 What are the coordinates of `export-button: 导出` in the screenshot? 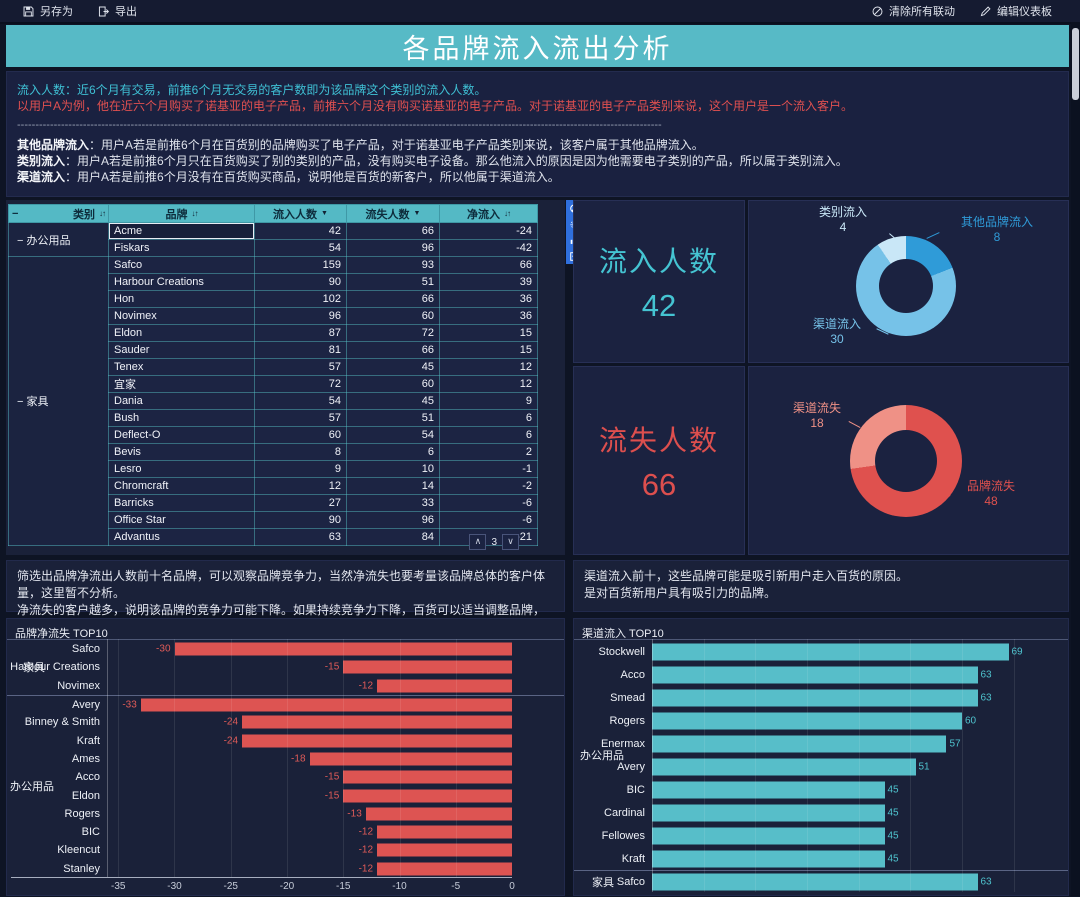 It's located at (117, 11).